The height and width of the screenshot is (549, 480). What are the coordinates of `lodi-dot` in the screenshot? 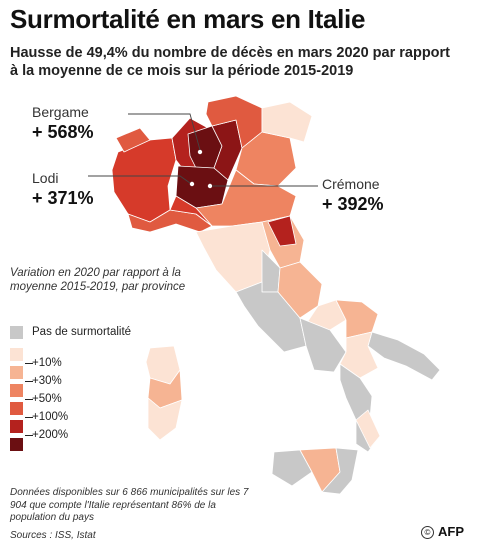 It's located at (192, 184).